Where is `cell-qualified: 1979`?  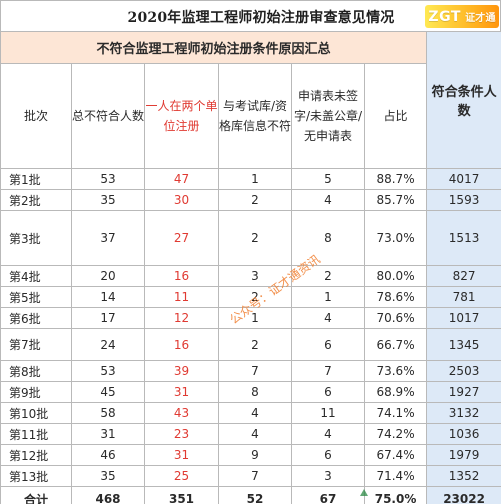
cell-qualified: 1979 is located at coordinates (463, 455).